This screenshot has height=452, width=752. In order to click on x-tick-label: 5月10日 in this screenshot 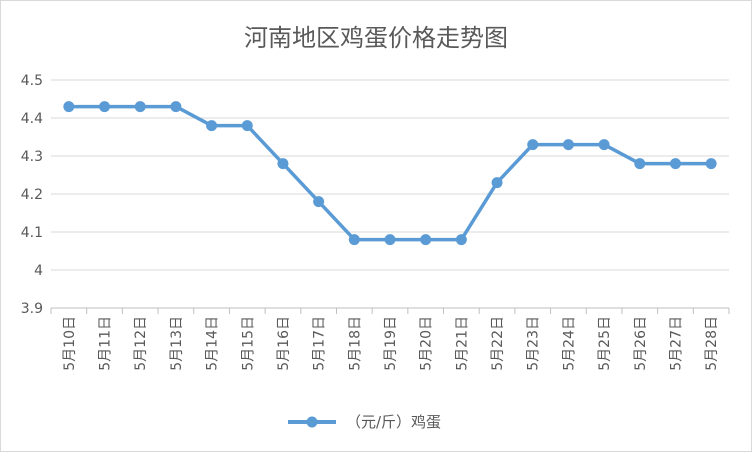, I will do `click(70, 343)`.